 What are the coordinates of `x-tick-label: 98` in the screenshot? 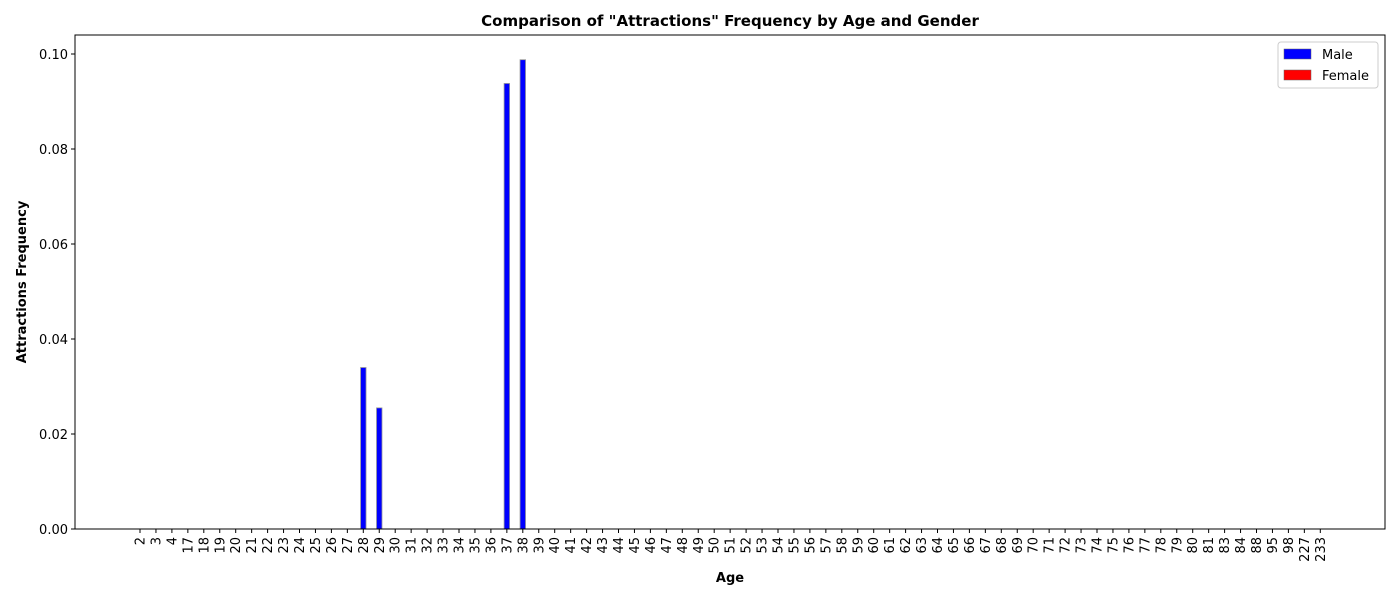 It's located at (1289, 545).